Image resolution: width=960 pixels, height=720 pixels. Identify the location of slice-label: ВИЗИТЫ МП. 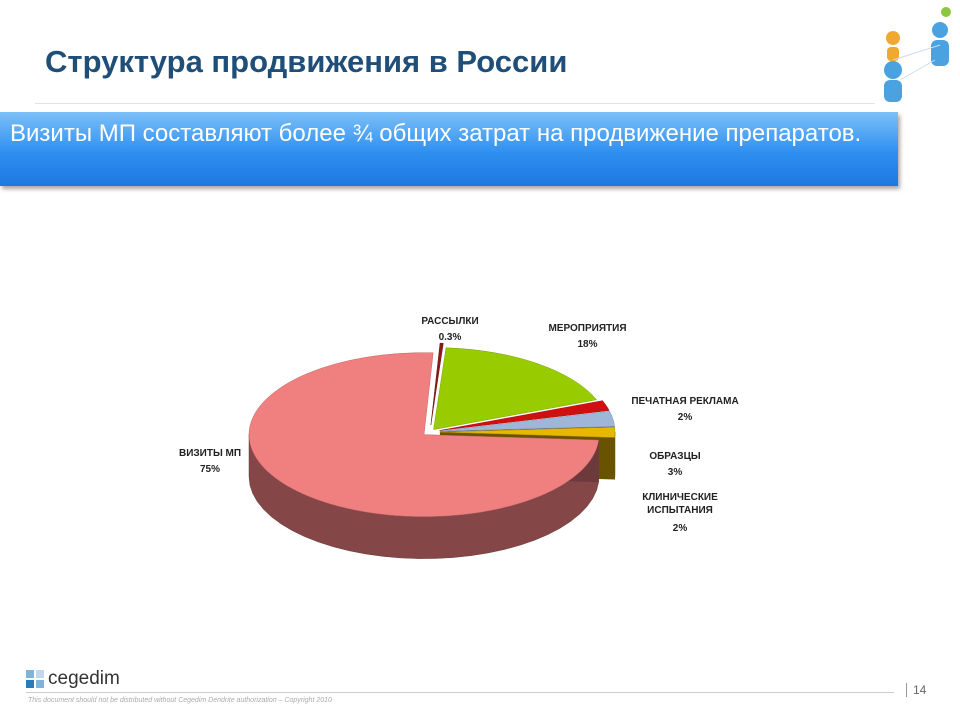
(210, 453).